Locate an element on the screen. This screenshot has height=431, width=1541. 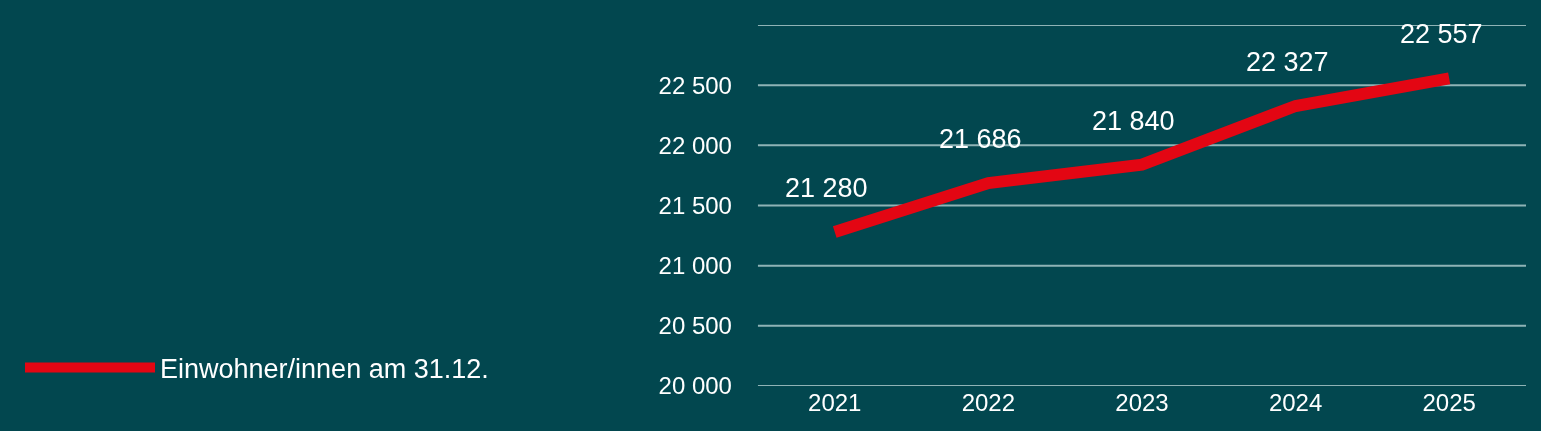
text: 22 557 is located at coordinates (1441, 34).